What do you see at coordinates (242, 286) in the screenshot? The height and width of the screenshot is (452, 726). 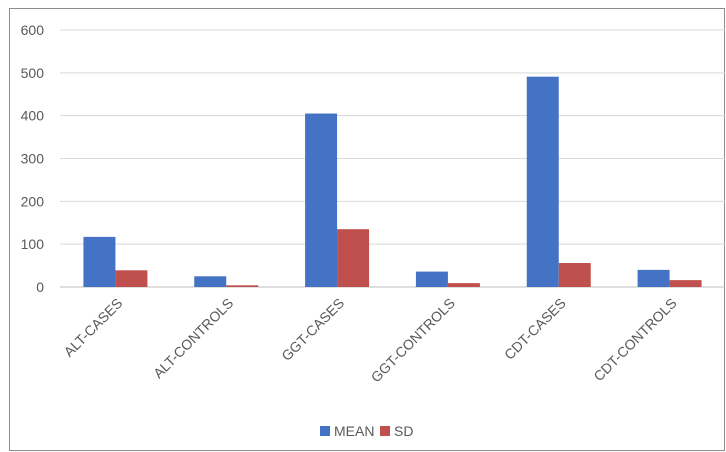 I see `bar-sd-alt-controls` at bounding box center [242, 286].